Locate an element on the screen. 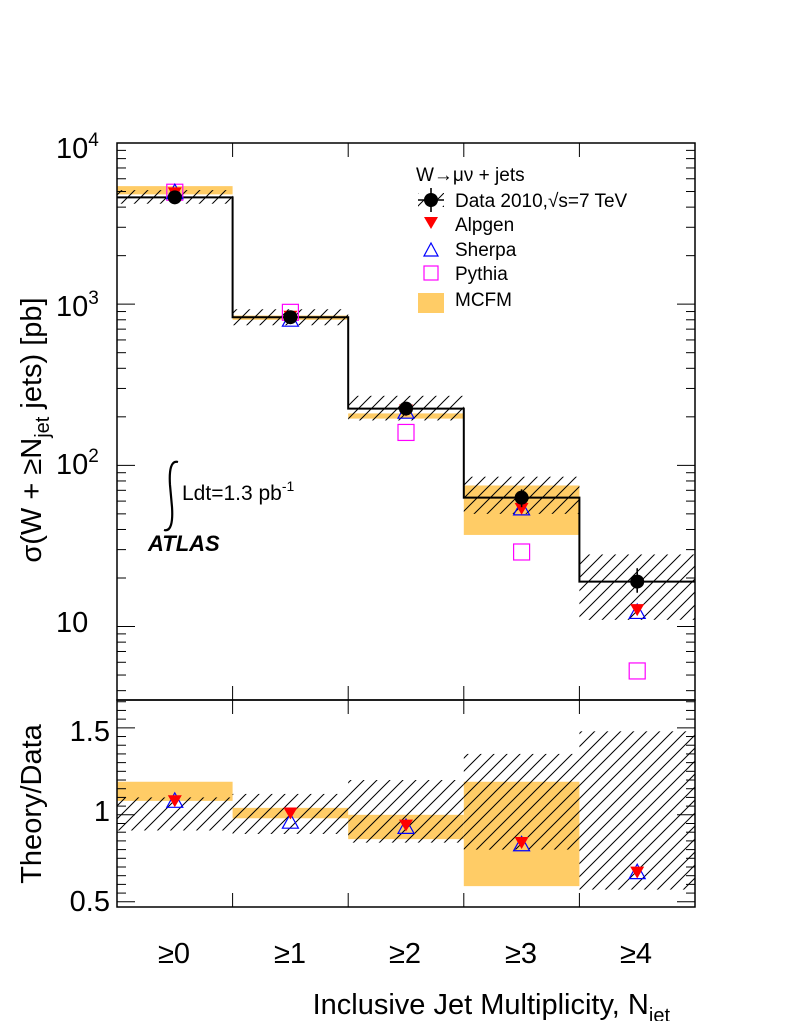  legend-sherpa-label: Sherpa is located at coordinates (486, 250).